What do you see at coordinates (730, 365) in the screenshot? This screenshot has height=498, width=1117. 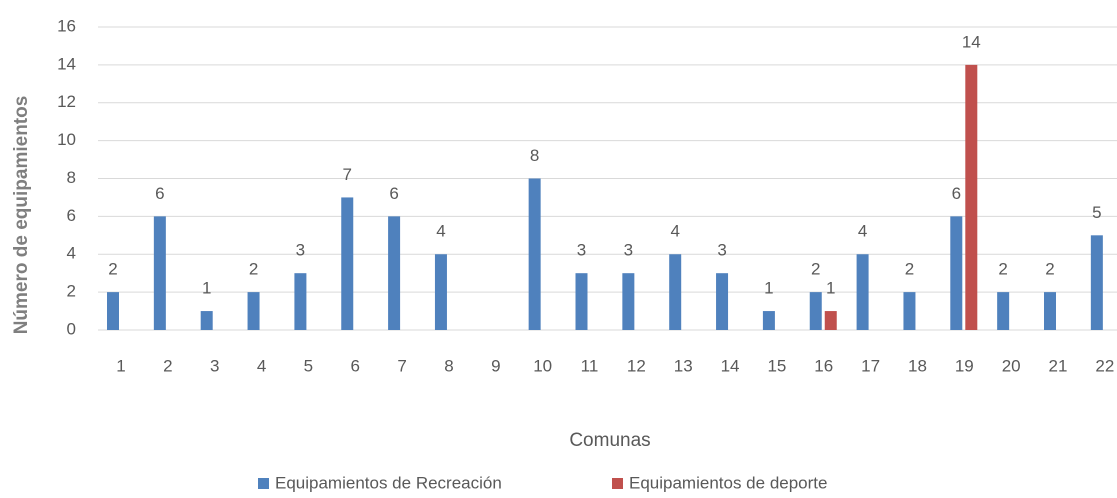 I see `x-tick-label: 14` at bounding box center [730, 365].